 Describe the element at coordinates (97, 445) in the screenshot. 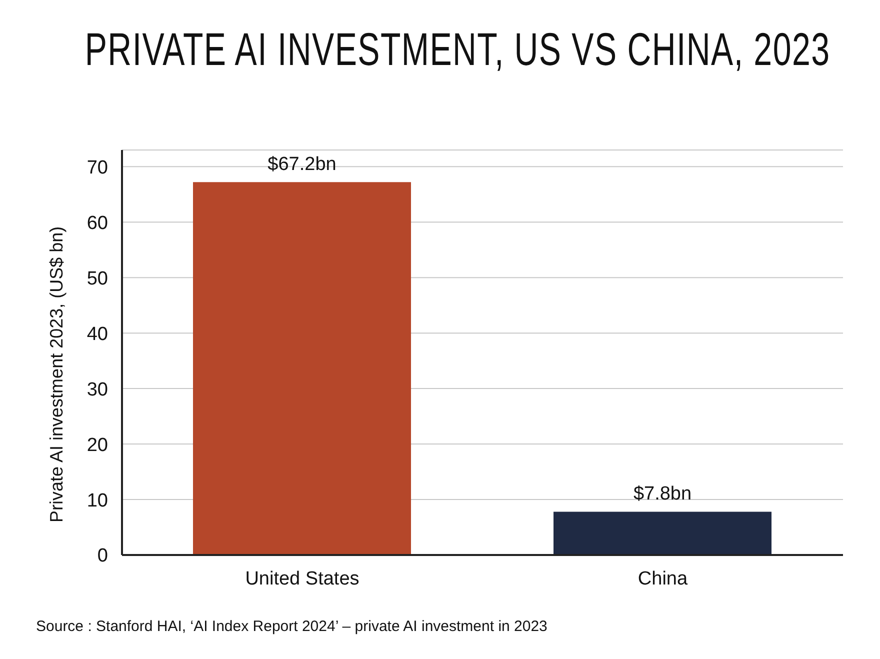

I see `y-tick-label: 20` at that location.